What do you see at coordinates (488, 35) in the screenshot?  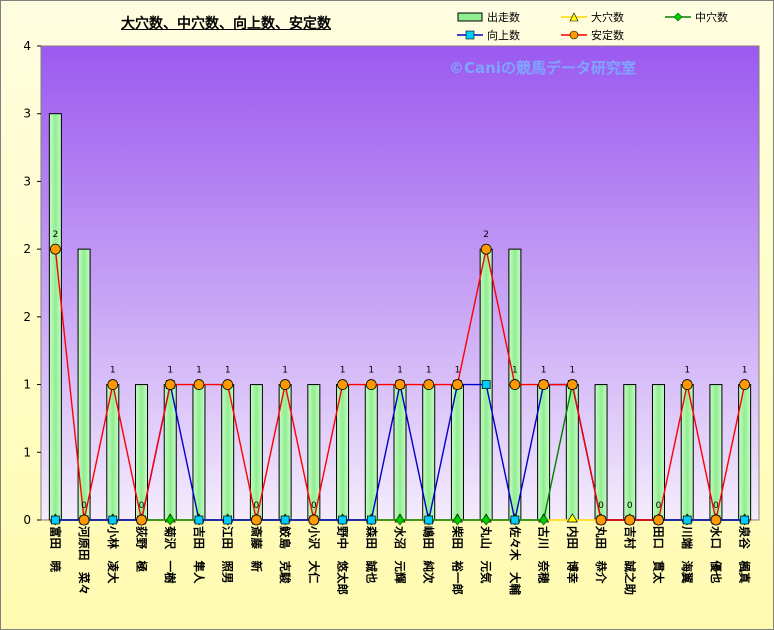 I see `legend-item-improve: 向上数` at bounding box center [488, 35].